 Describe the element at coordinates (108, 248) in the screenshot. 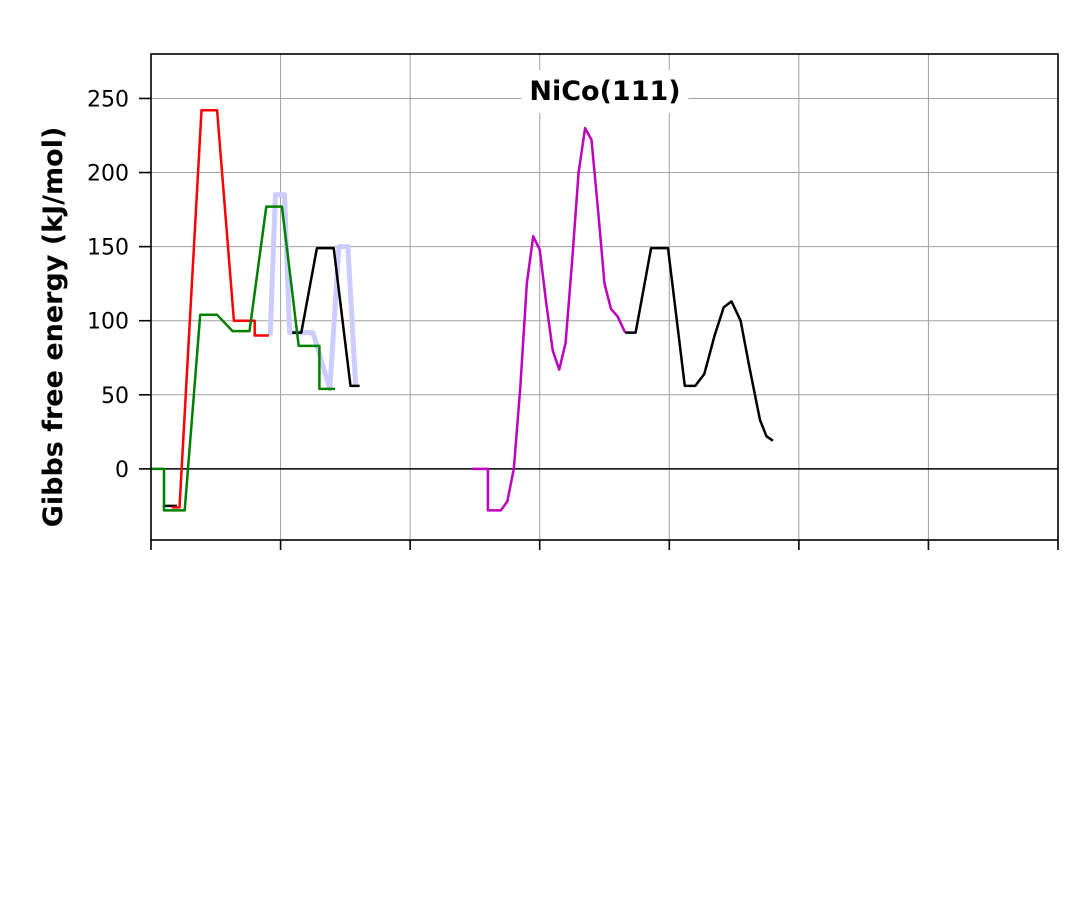

I see `y-tick-label-3: 150` at that location.